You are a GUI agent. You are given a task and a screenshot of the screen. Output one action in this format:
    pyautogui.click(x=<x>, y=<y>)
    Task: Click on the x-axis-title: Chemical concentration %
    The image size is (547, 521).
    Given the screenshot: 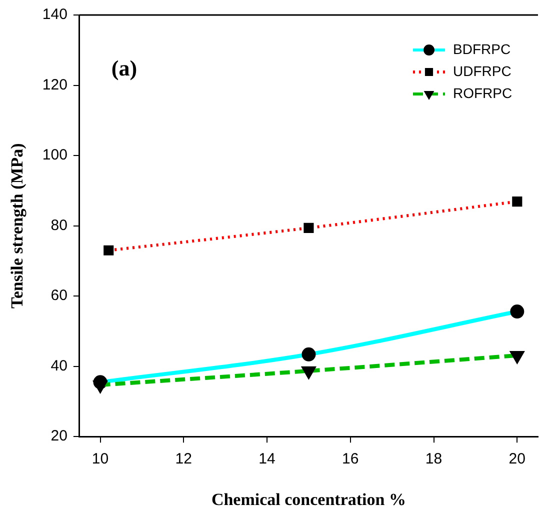 What is the action you would take?
    pyautogui.click(x=308, y=500)
    